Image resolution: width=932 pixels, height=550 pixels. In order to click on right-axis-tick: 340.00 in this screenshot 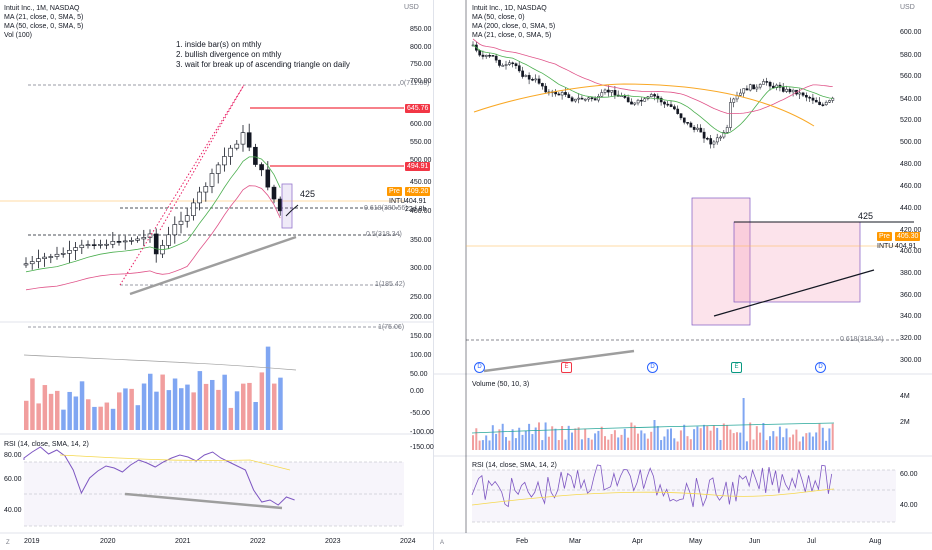, I will do `click(911, 316)`.